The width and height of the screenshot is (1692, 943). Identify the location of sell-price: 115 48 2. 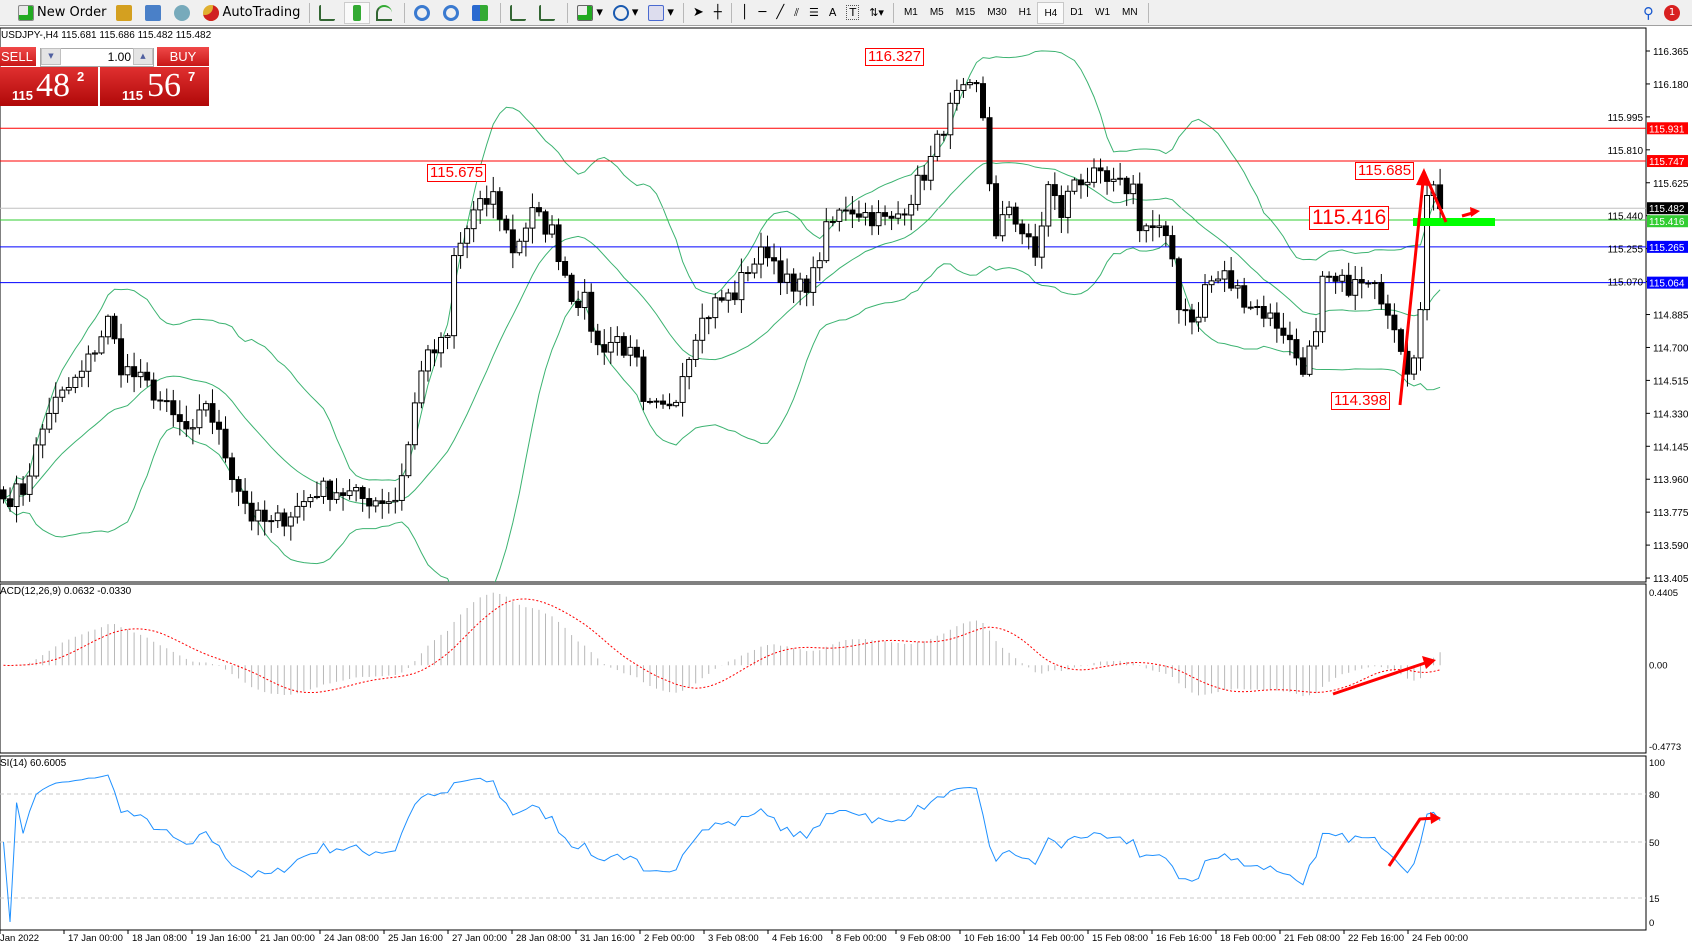
(49, 86).